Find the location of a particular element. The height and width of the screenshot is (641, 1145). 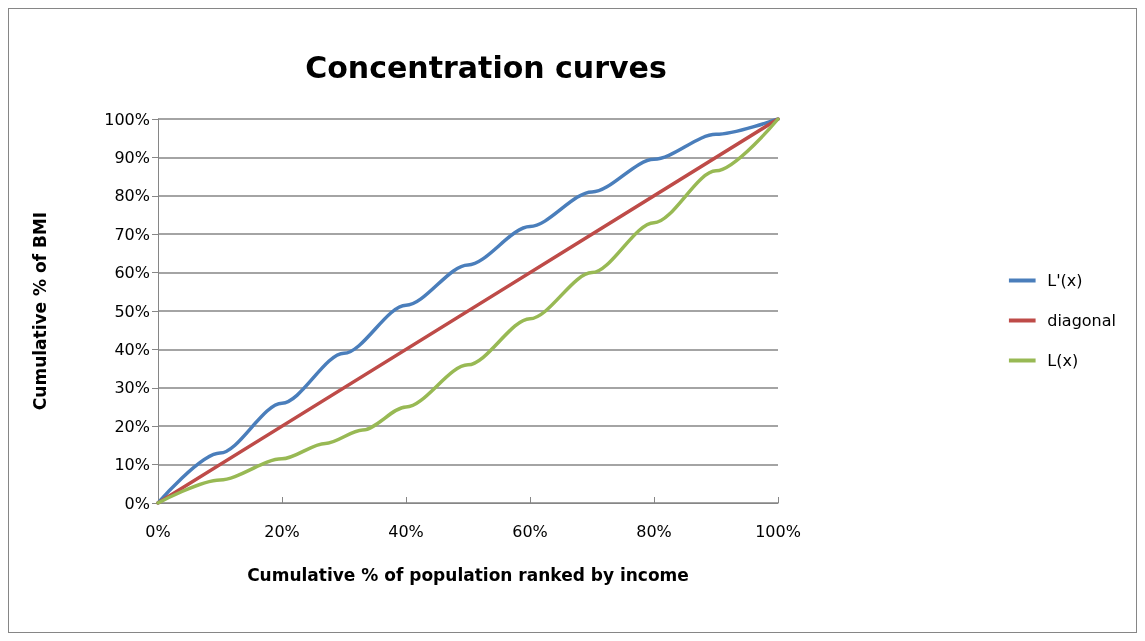

y-tick-label: 80% is located at coordinates (132, 196).